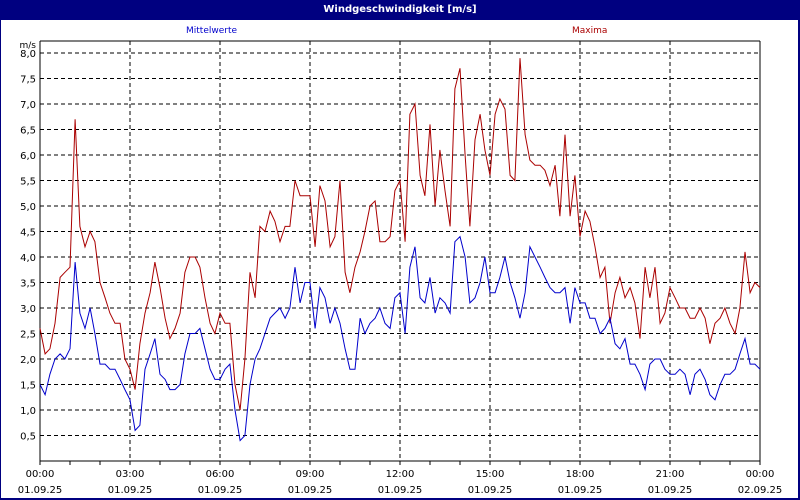 This screenshot has width=800, height=500. Describe the element at coordinates (310, 474) in the screenshot. I see `x-tick-time: 09:00` at that location.